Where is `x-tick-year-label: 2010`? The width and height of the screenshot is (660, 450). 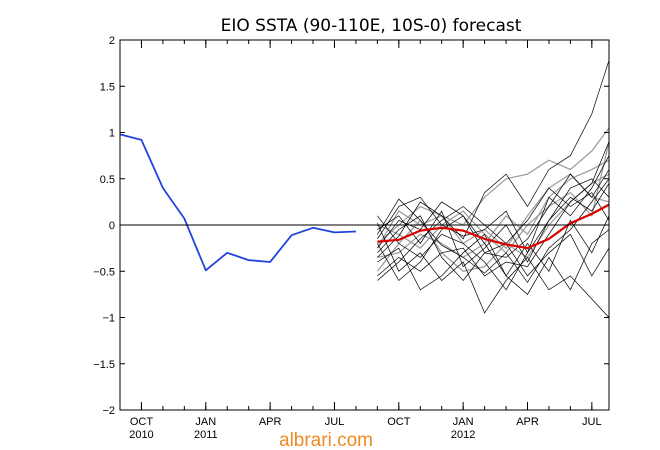
x-tick-year-label: 2010 is located at coordinates (141, 435).